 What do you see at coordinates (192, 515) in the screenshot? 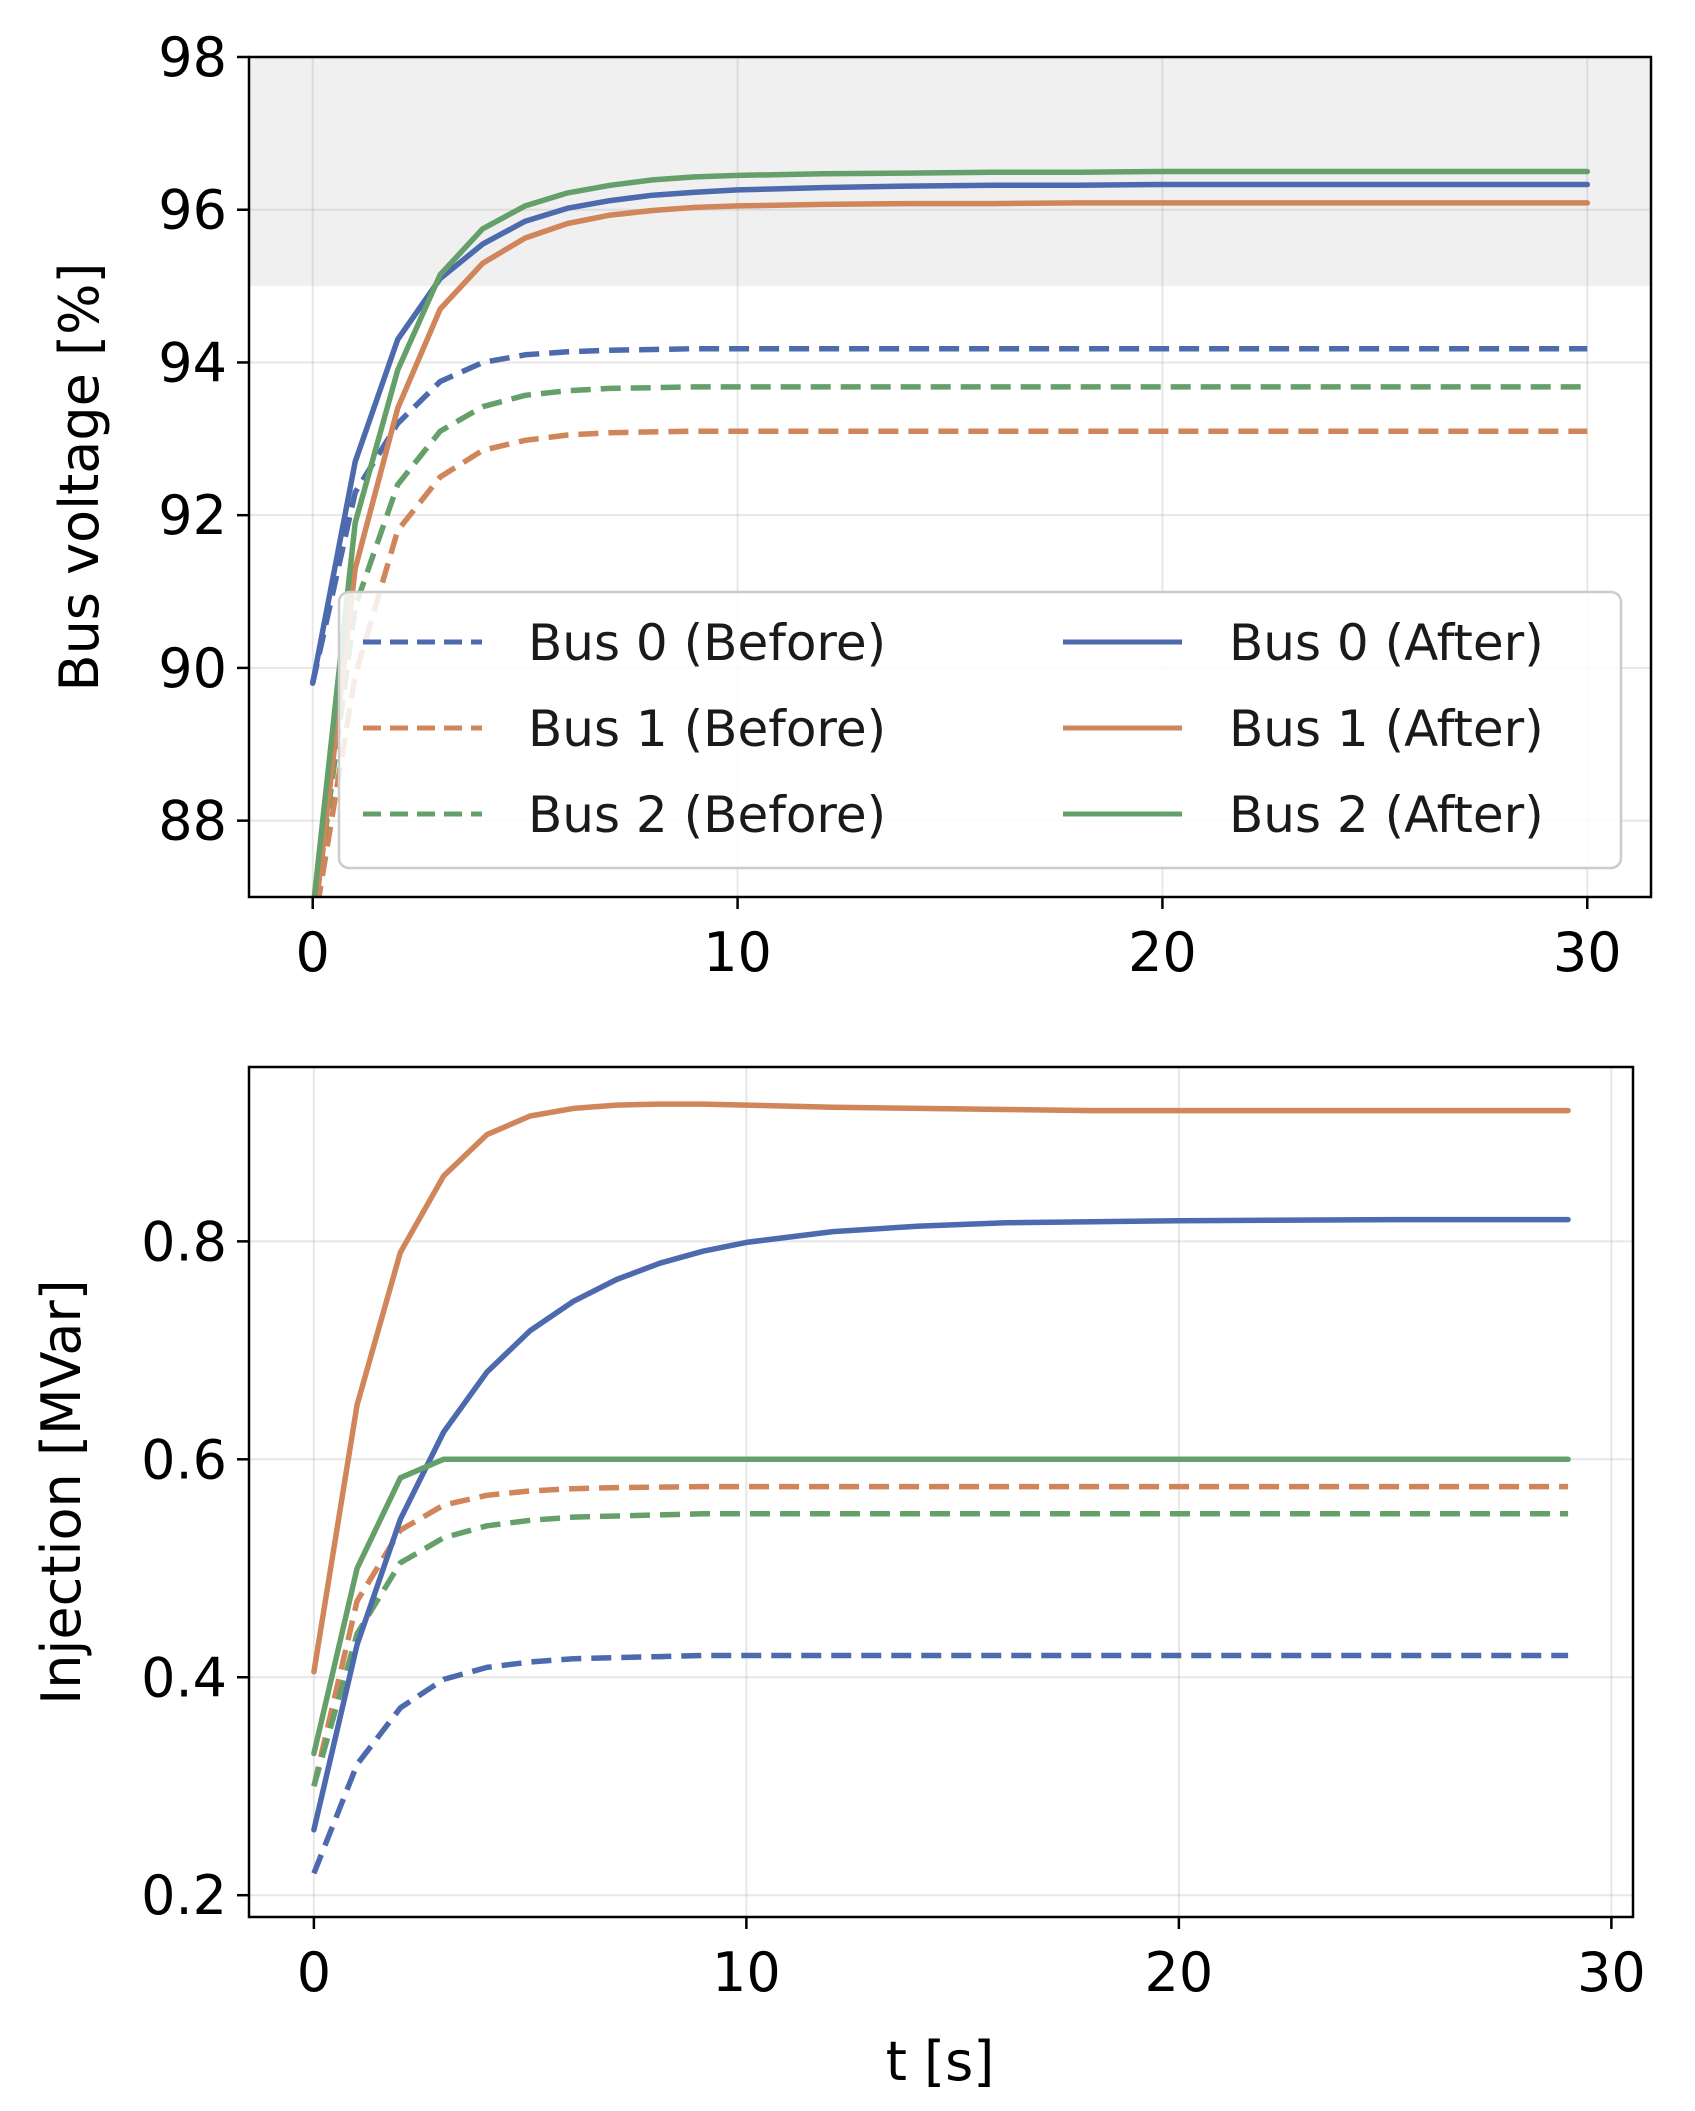
I see `voltage-ytick-label: 92` at bounding box center [192, 515].